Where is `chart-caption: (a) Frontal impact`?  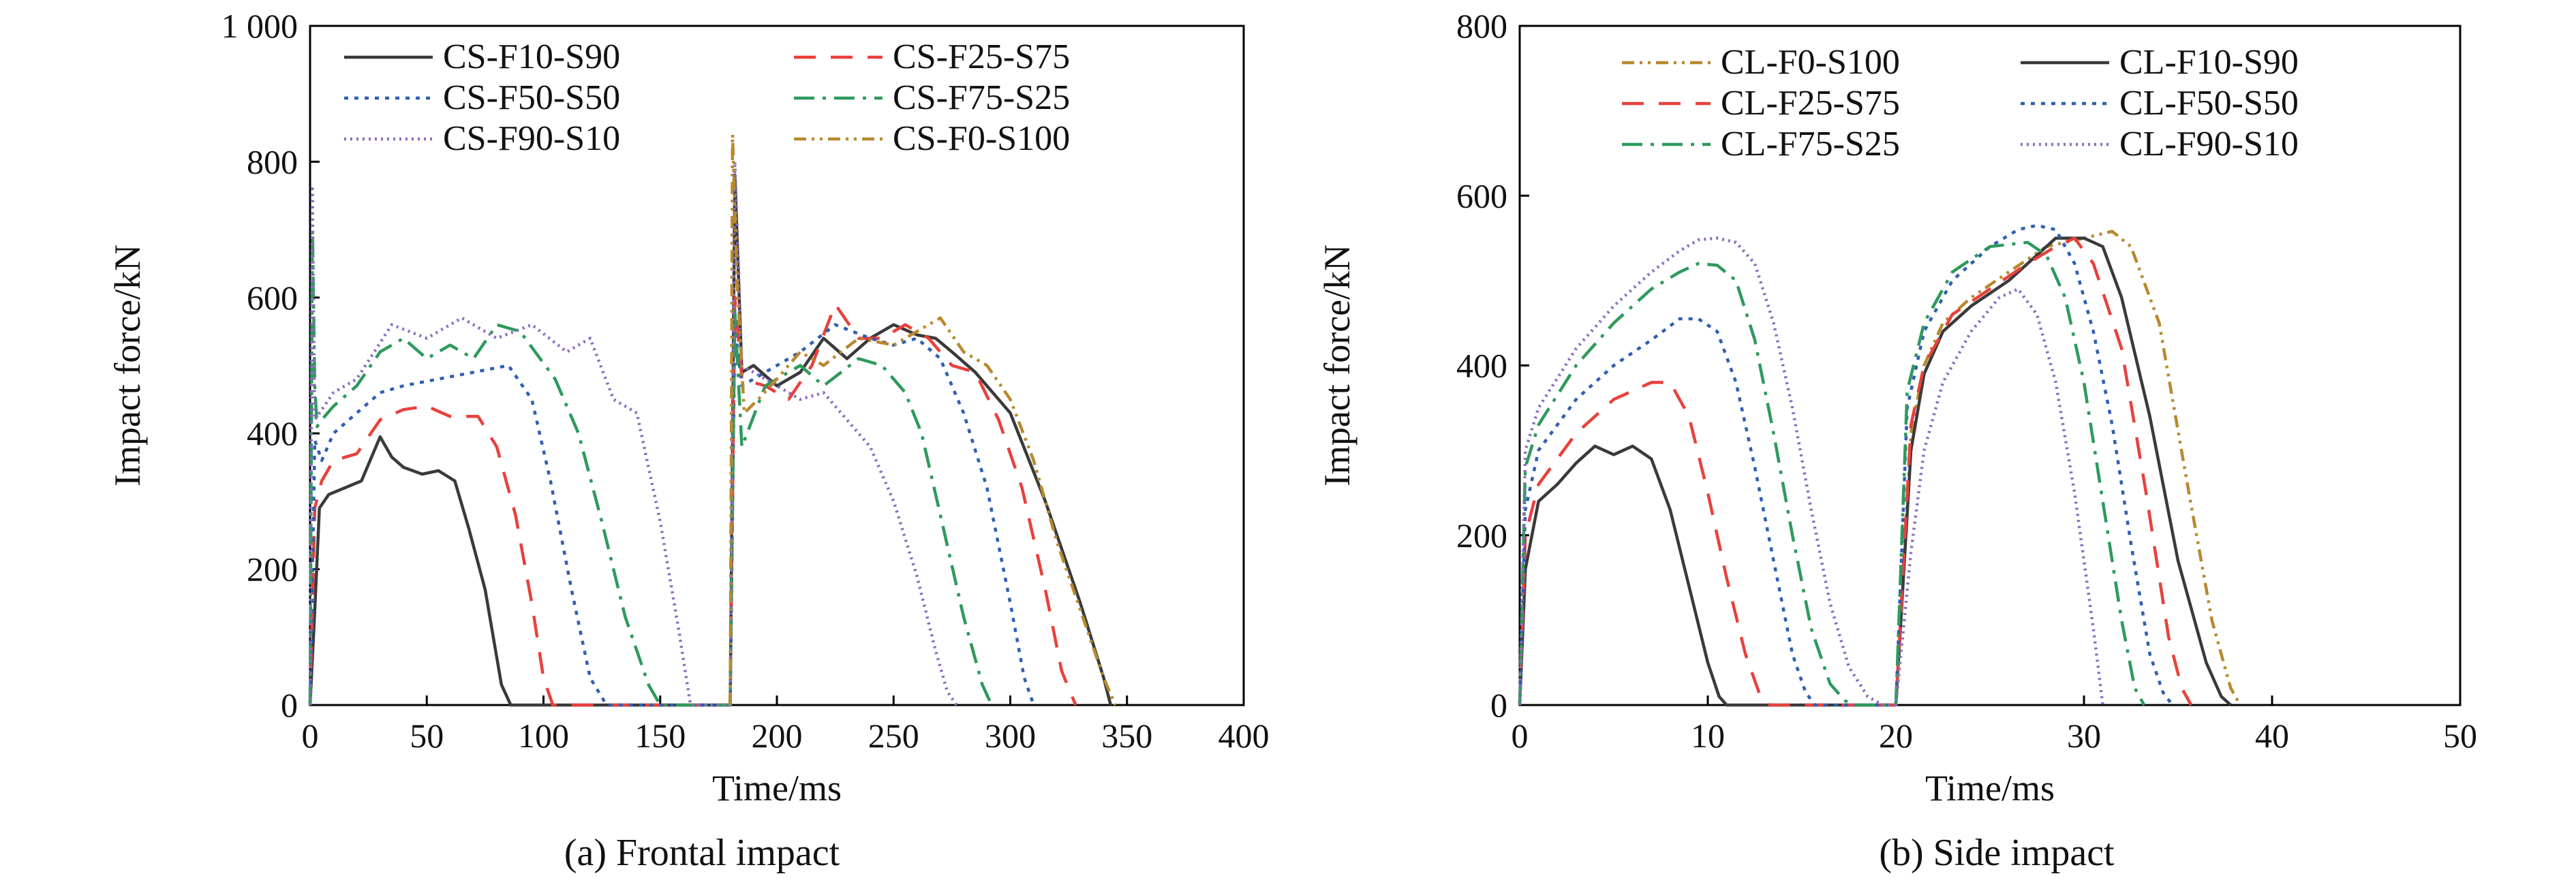 chart-caption: (a) Frontal impact is located at coordinates (702, 853).